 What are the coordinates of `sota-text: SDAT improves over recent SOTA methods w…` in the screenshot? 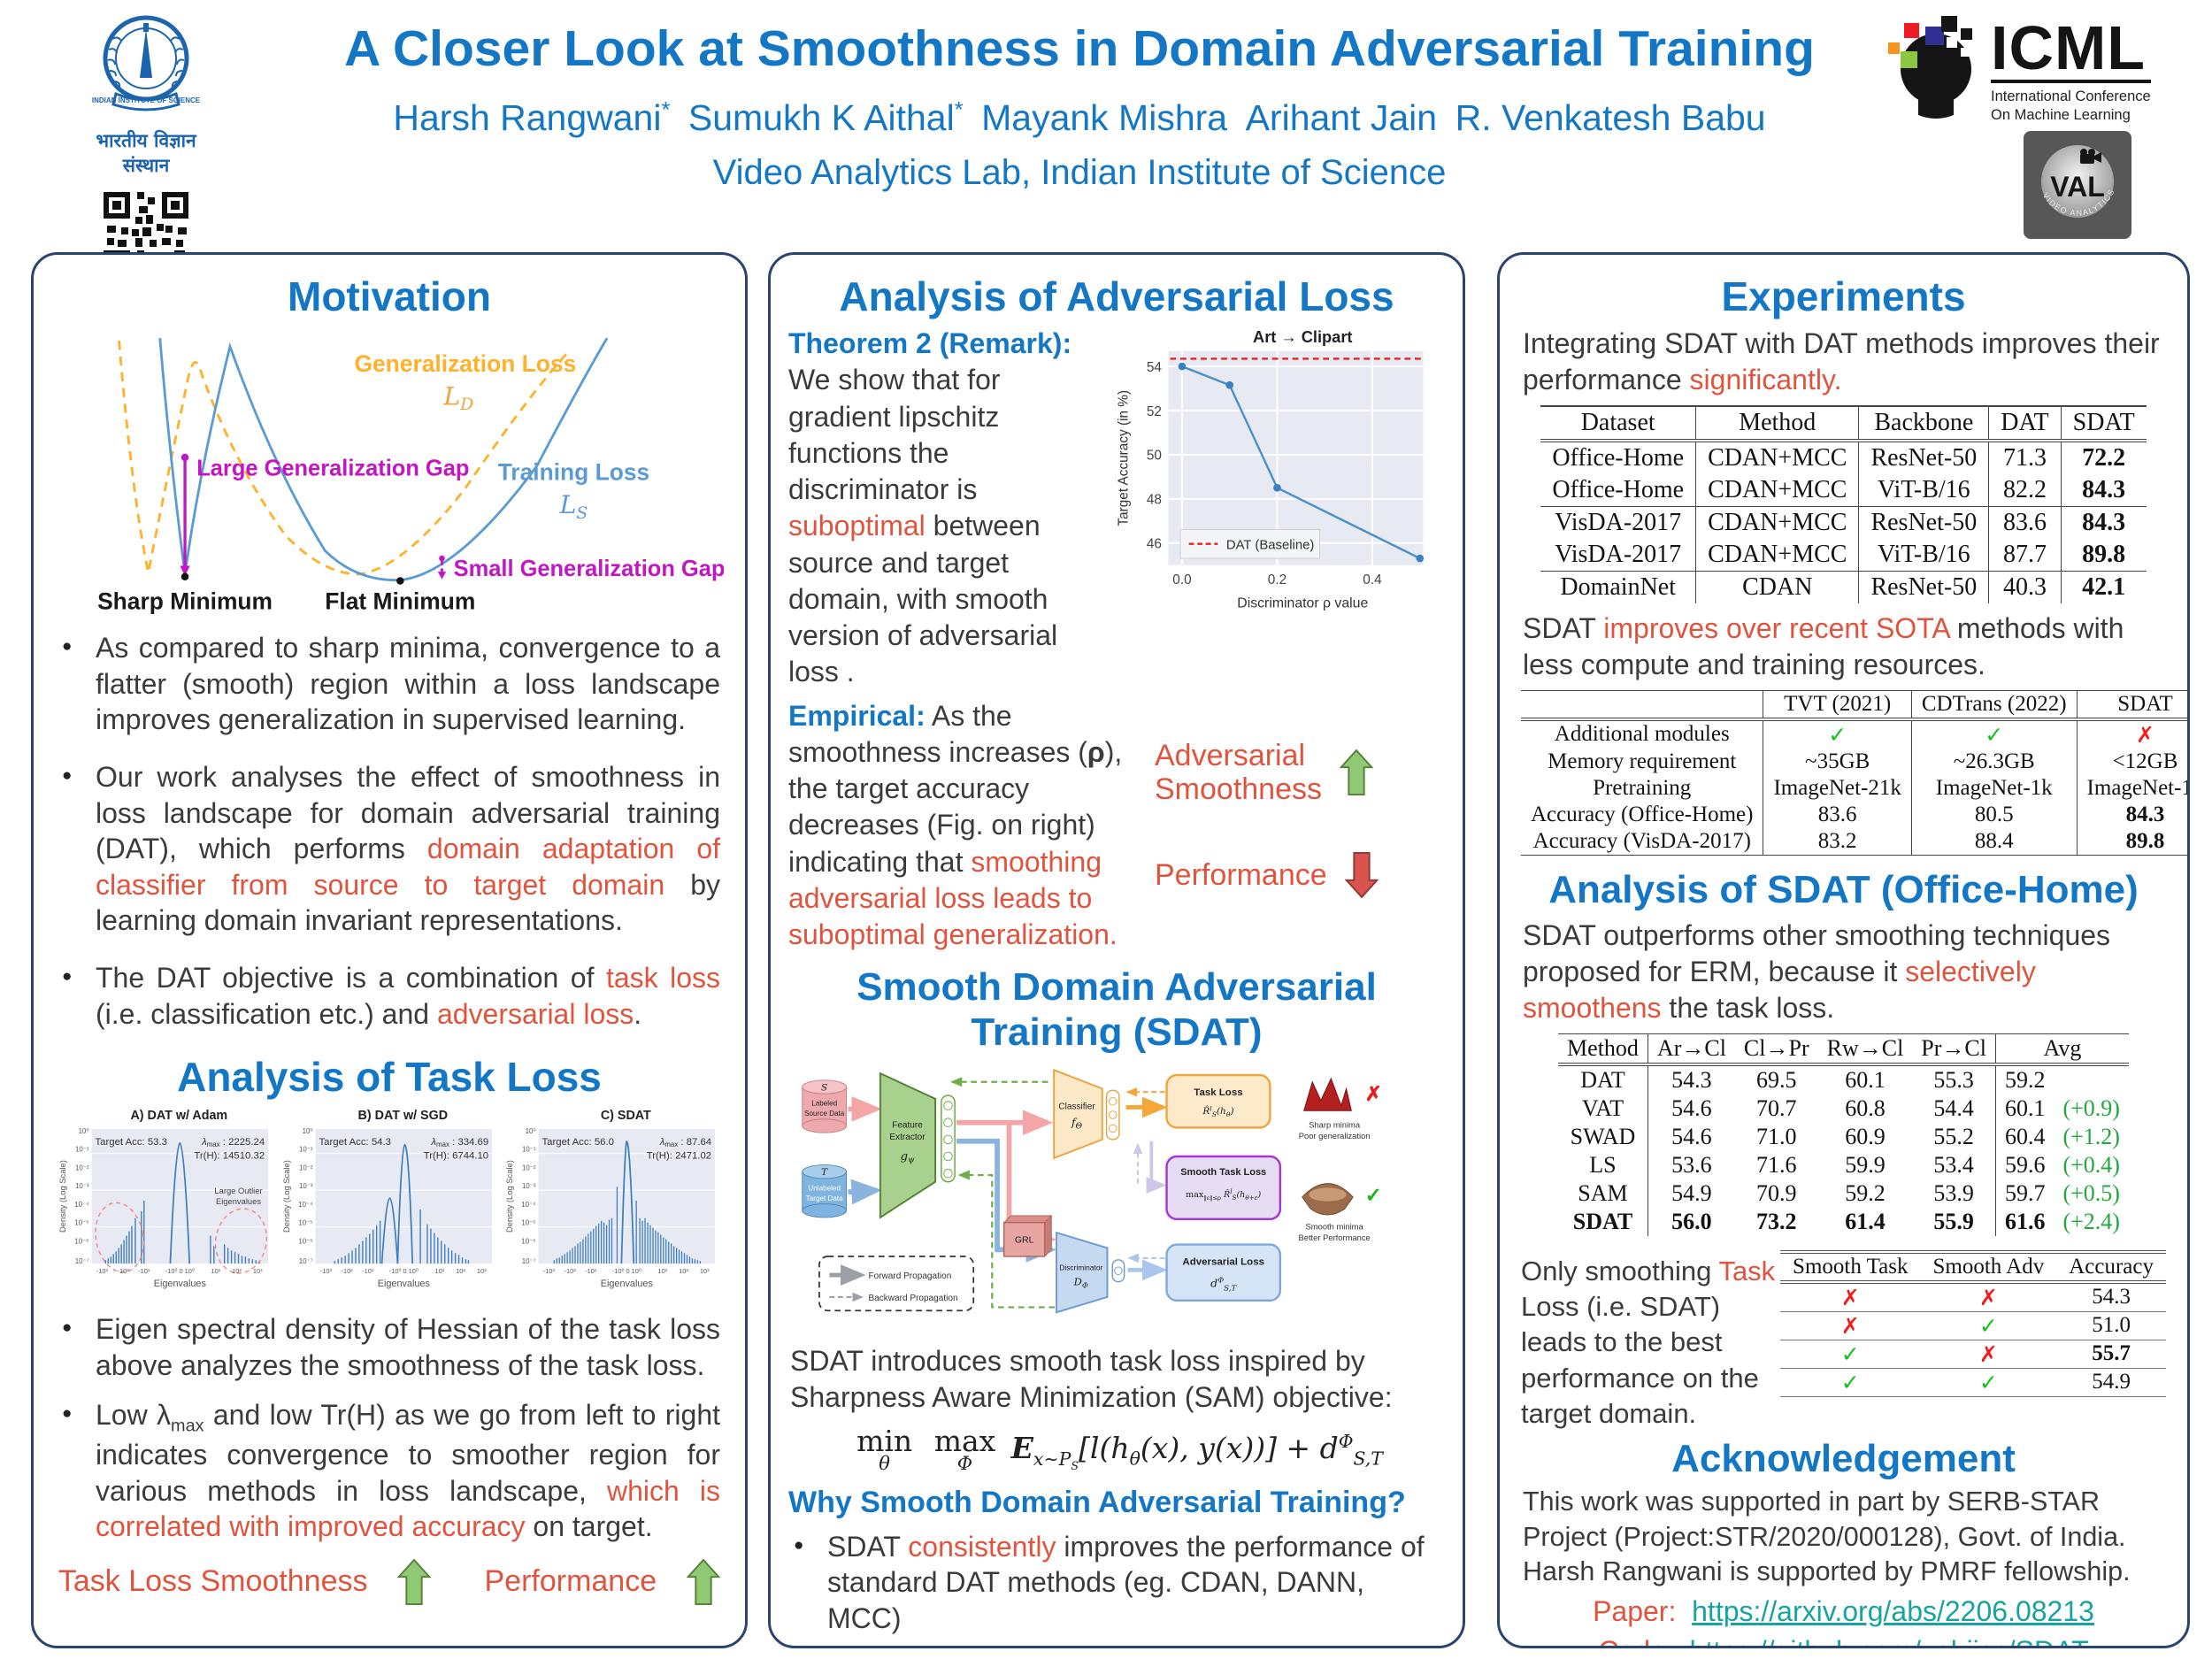 It's located at (1824, 645).